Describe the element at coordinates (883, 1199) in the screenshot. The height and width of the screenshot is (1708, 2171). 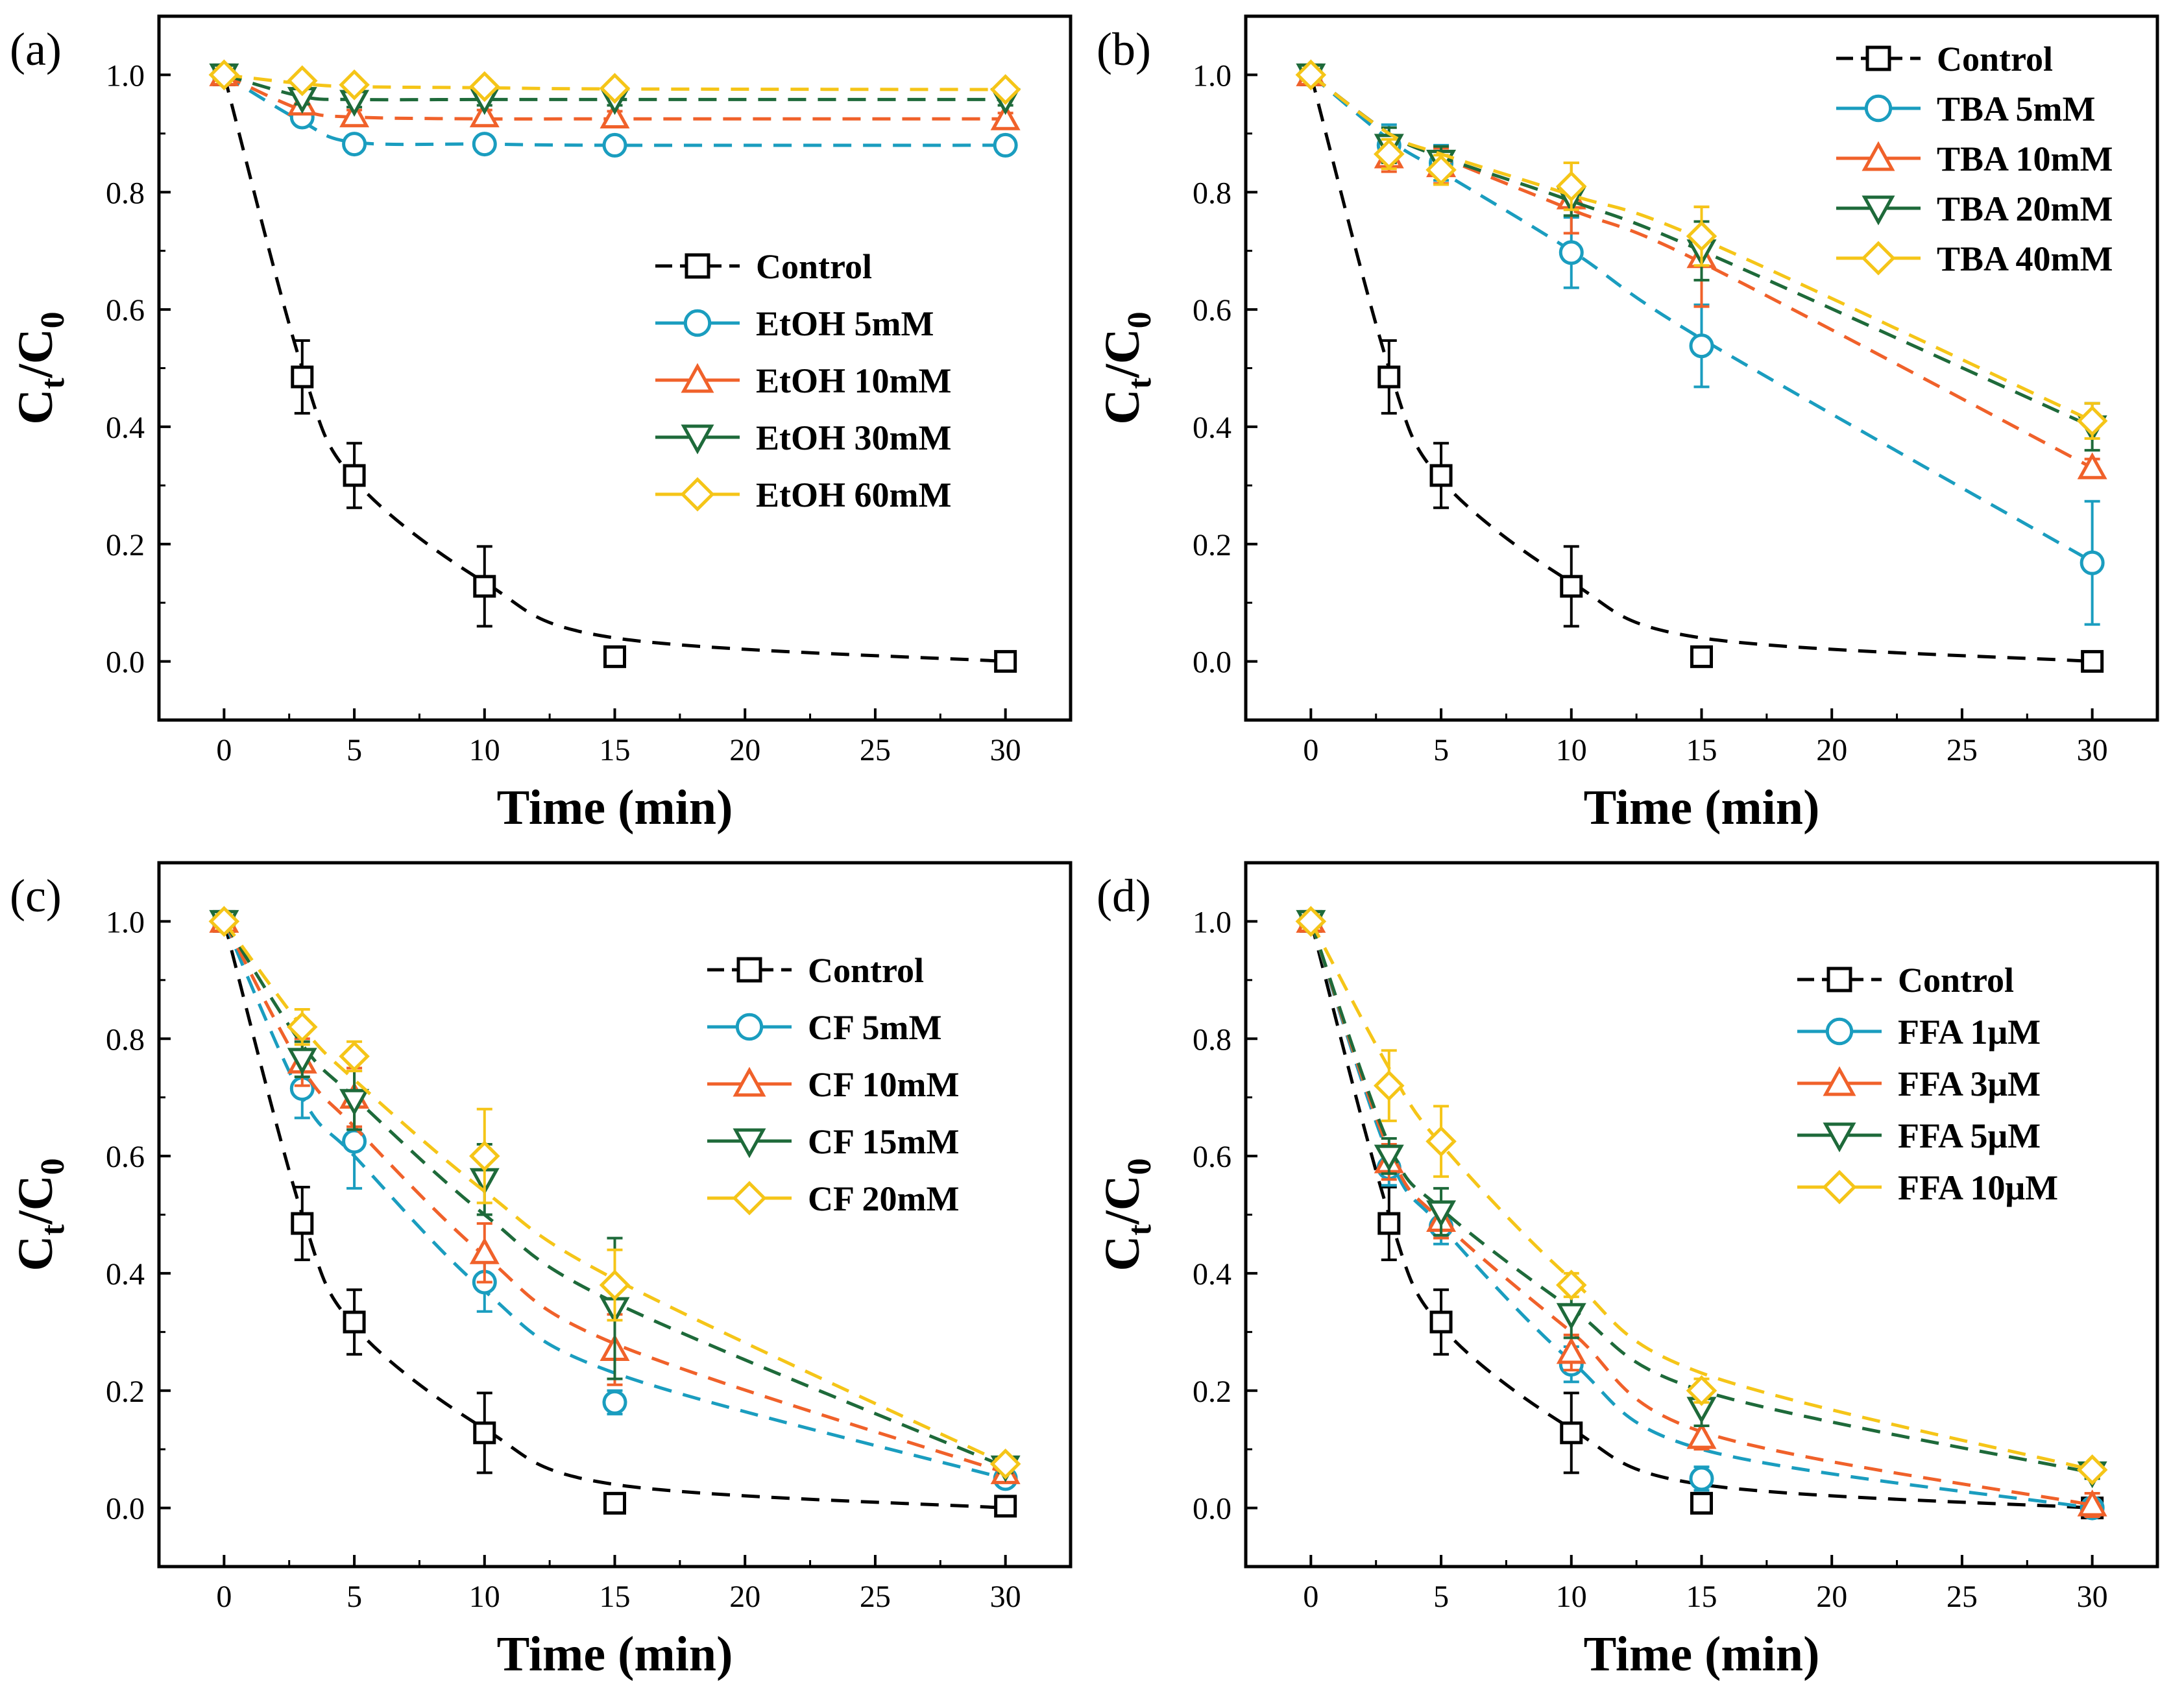
I see `legend-label: CF 20mM` at that location.